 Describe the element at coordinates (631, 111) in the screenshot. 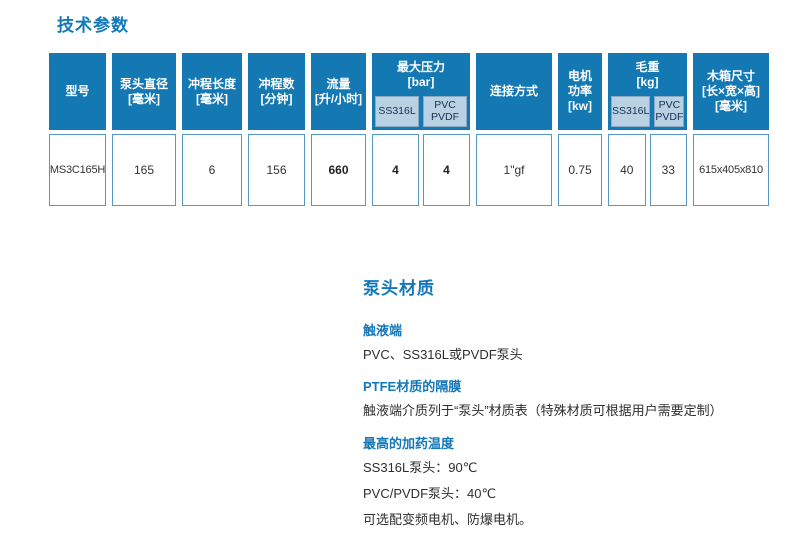

I see `subheader-gross-weight-ss316l: SS316L` at that location.